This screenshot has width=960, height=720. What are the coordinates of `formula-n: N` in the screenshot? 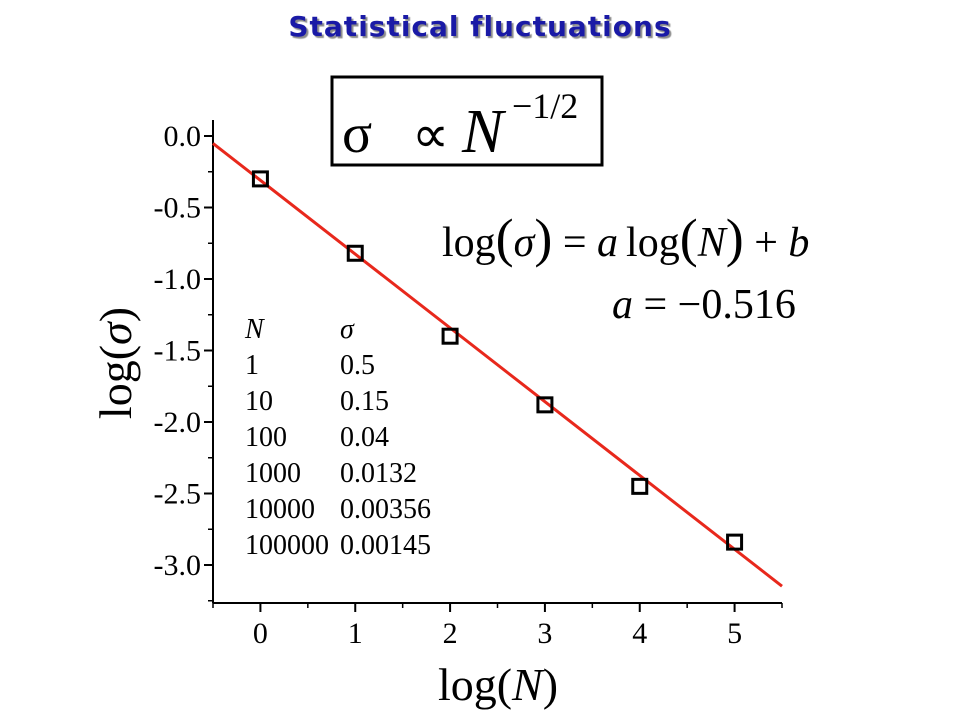 It's located at (484, 132).